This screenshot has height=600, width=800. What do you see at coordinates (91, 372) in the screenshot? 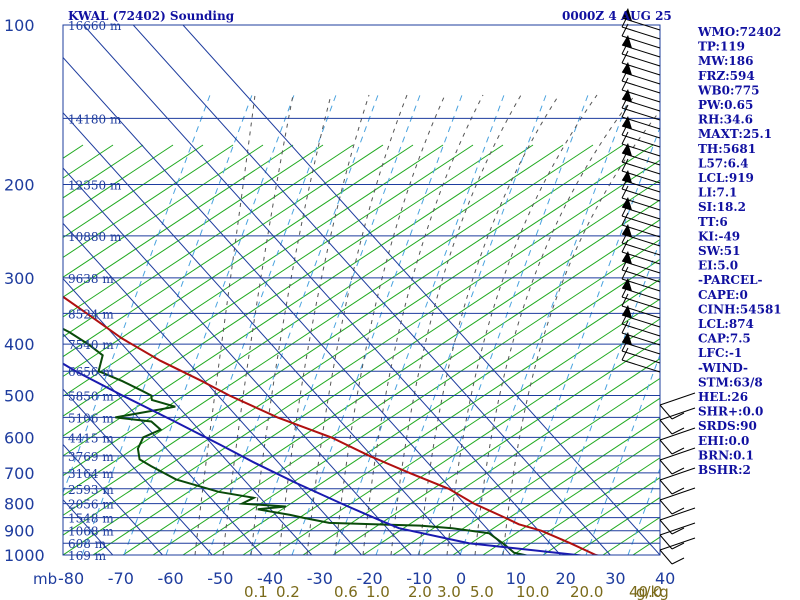
I see `height-label: 6656 m` at bounding box center [91, 372].